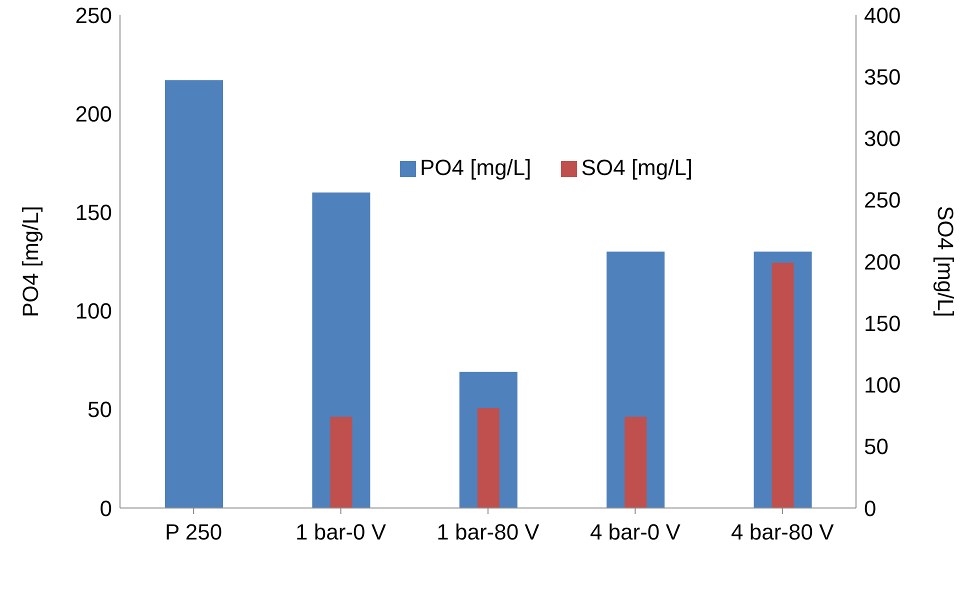 This screenshot has height=589, width=976. What do you see at coordinates (106, 508) in the screenshot?
I see `y-tick-label: 0` at bounding box center [106, 508].